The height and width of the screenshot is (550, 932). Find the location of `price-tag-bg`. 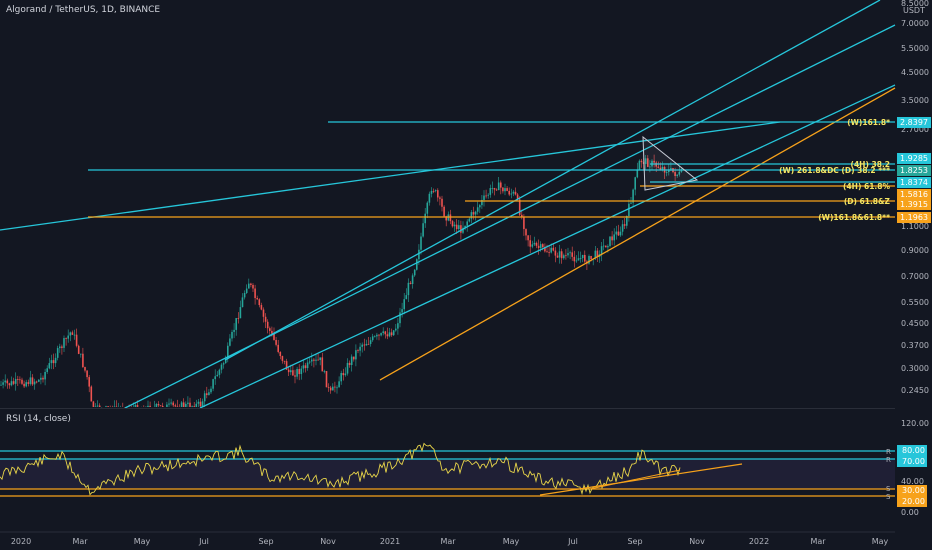

price-tag-bg is located at coordinates (914, 204).